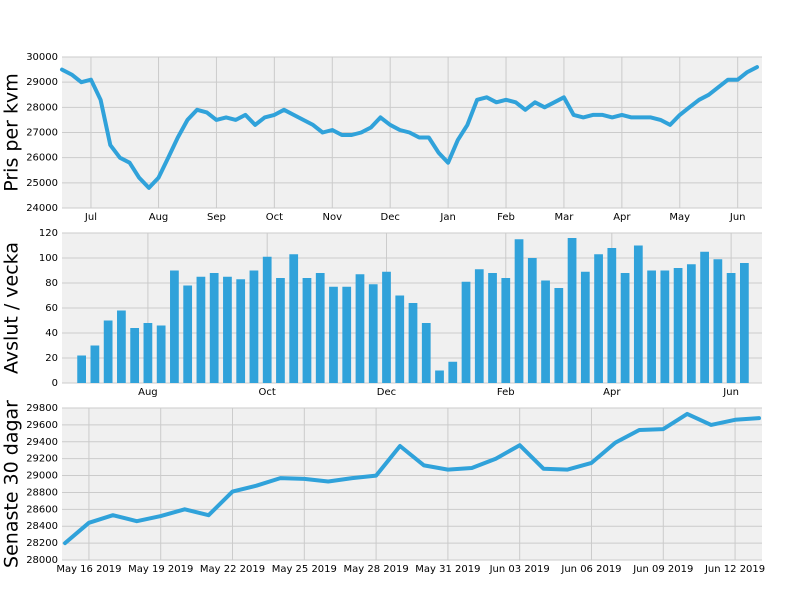  Describe the element at coordinates (447, 569) in the screenshot. I see `x-tick-label: May 31 2019` at that location.